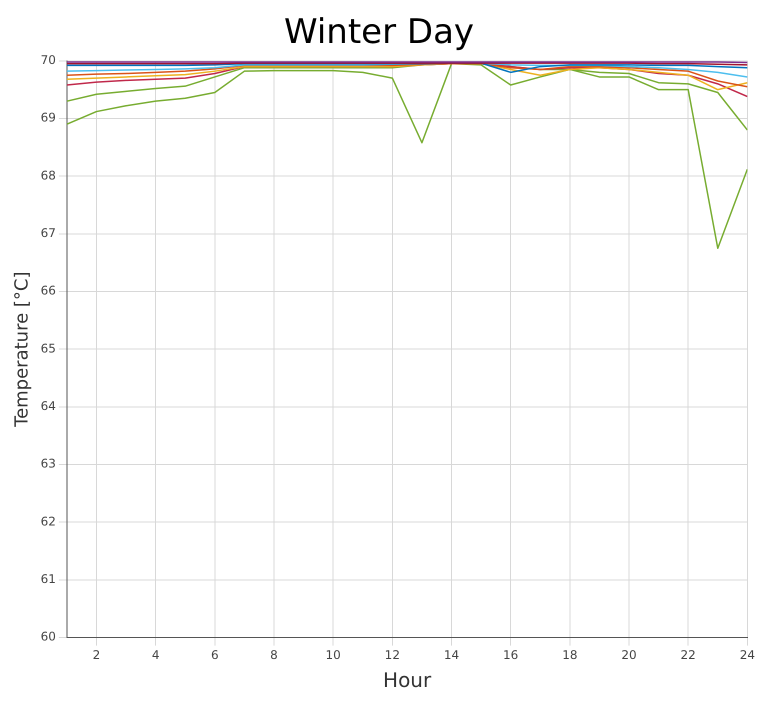  I want to click on y-tick-label: 62, so click(48, 521).